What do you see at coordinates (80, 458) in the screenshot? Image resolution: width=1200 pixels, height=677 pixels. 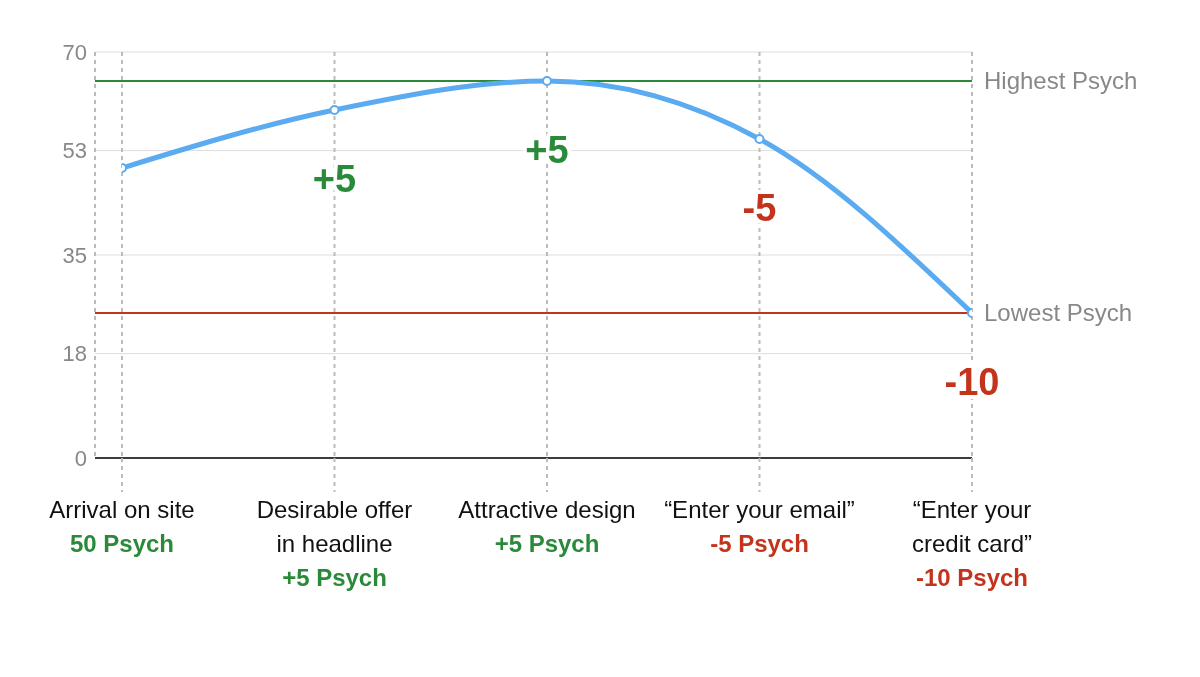 I see `y-tick-label: 0` at bounding box center [80, 458].